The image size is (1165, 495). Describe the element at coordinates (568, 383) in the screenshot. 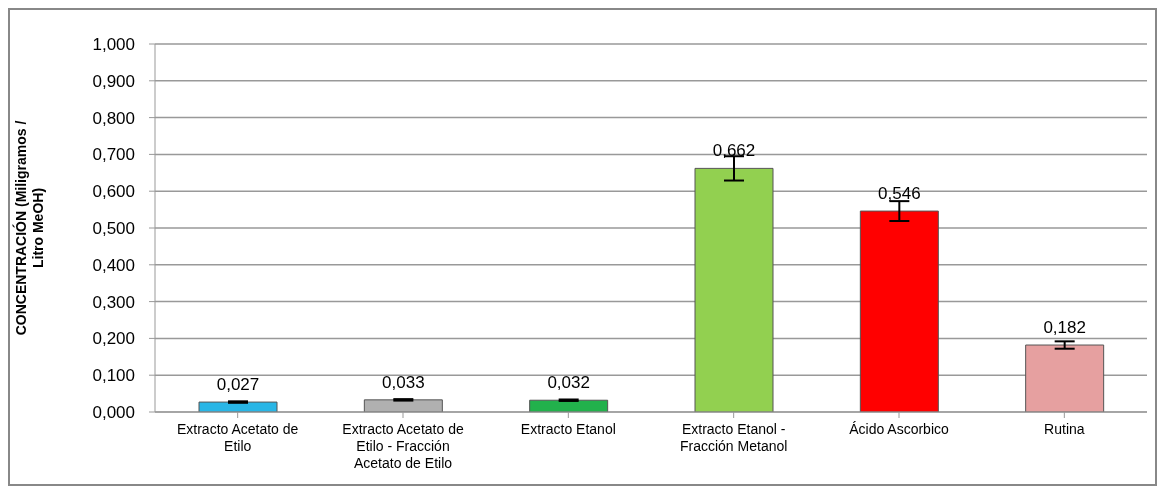

I see `data-label: 0,032` at that location.